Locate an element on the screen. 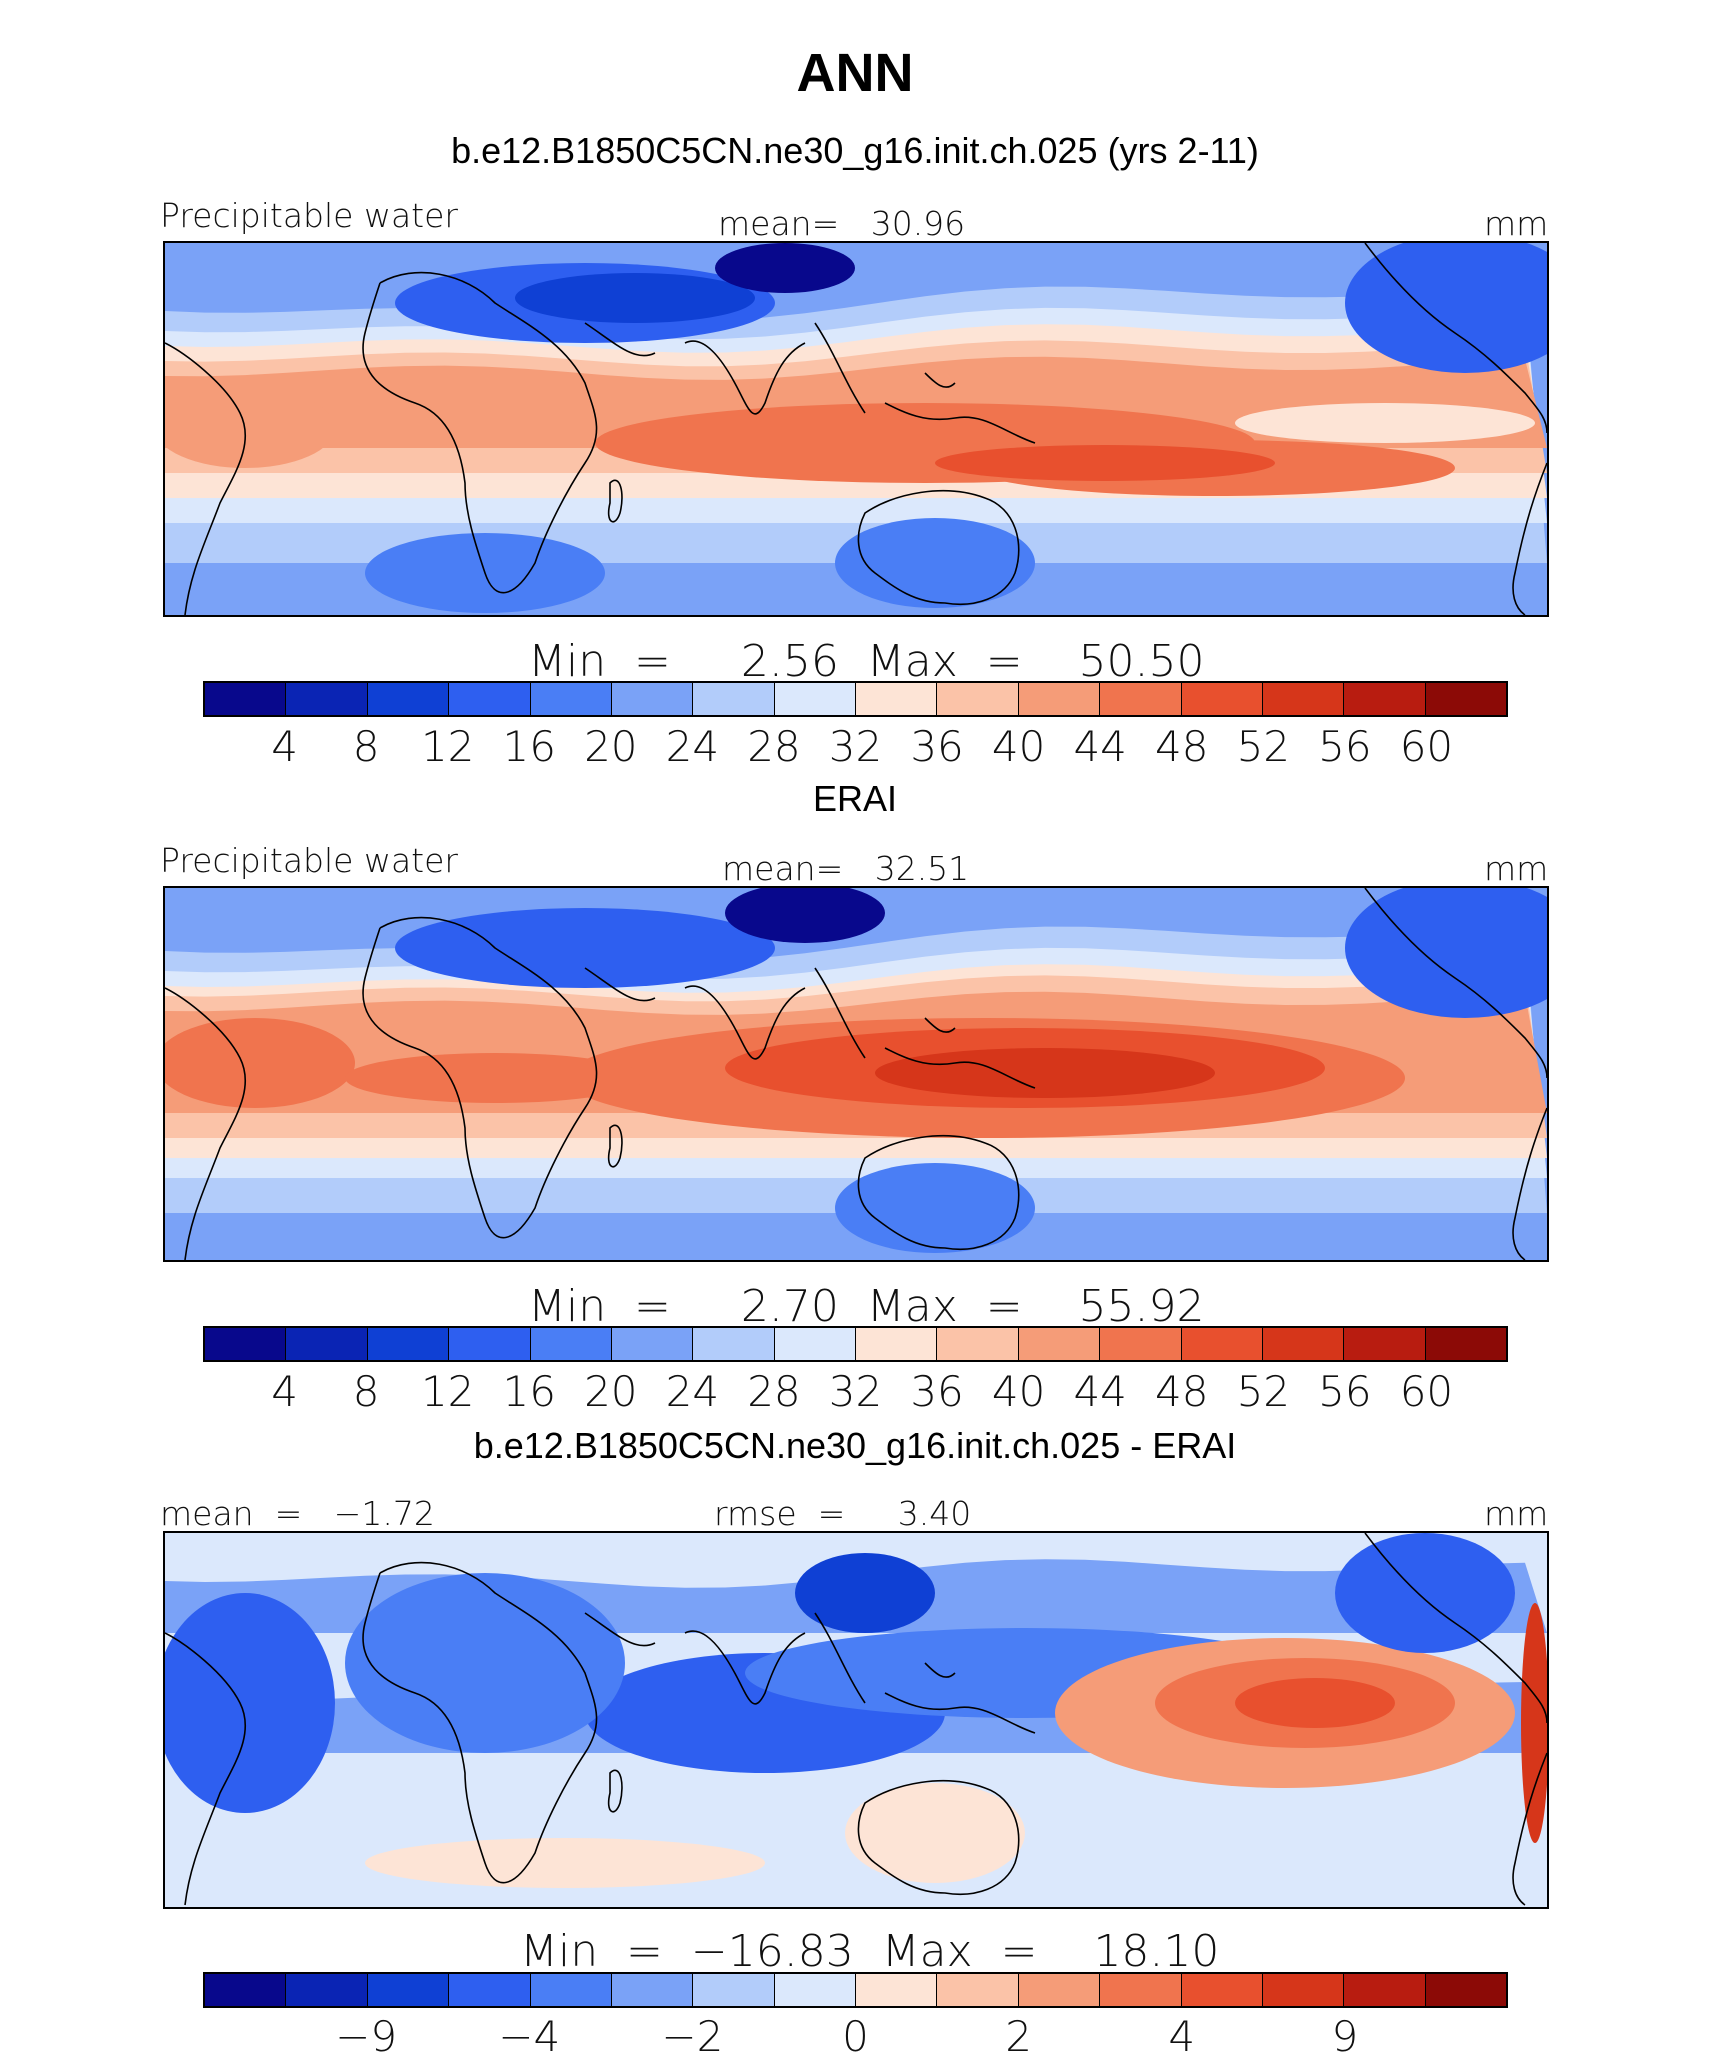 Image resolution: width=1710 pixels, height=2067 pixels. panel-2-min-max: Min = 2.70 Max = 55.92 is located at coordinates (866, 1306).